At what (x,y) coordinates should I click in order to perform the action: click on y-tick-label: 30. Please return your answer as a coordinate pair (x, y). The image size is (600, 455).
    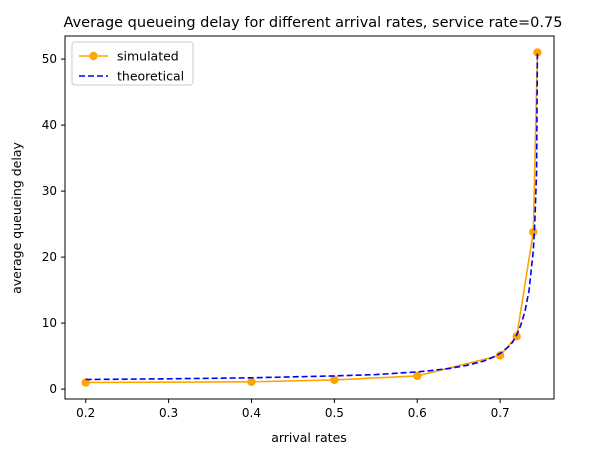
    Looking at the image, I should click on (49, 191).